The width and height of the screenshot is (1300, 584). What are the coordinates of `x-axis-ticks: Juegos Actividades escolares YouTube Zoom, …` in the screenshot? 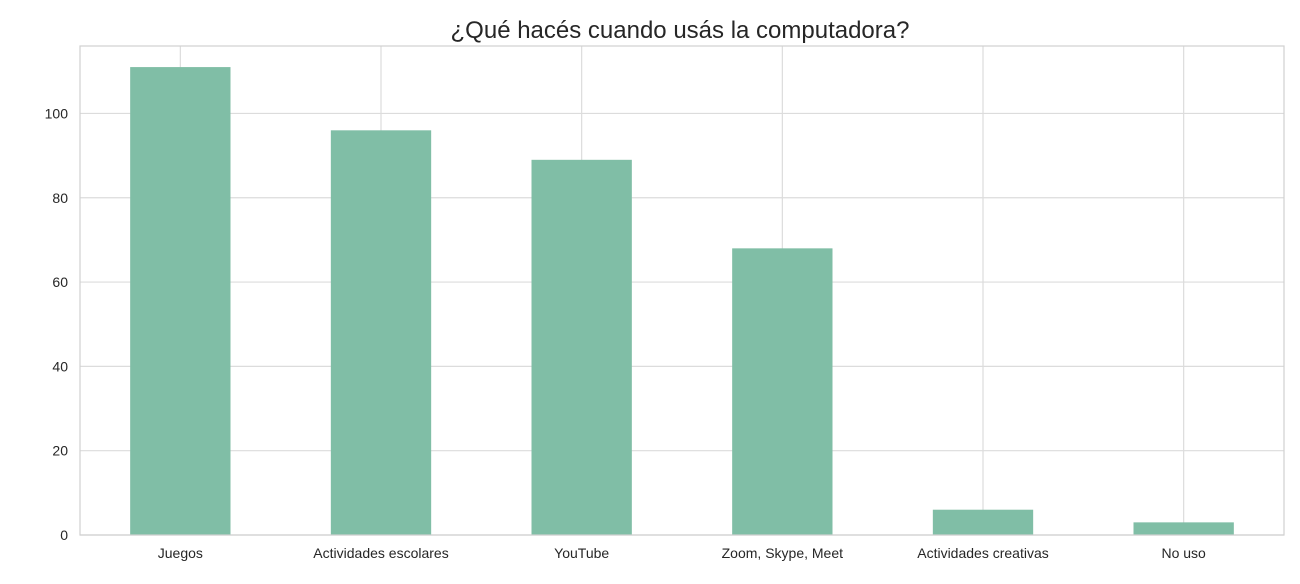 It's located at (682, 553).